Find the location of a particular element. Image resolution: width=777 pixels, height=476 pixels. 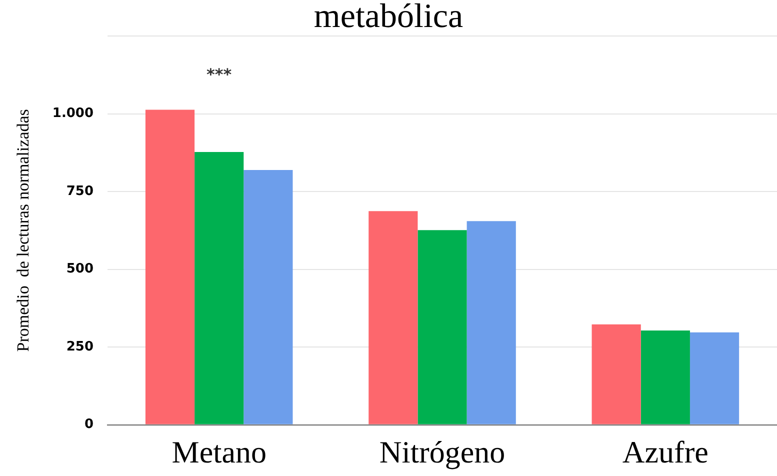

y-tick-label: 0 is located at coordinates (89, 424).